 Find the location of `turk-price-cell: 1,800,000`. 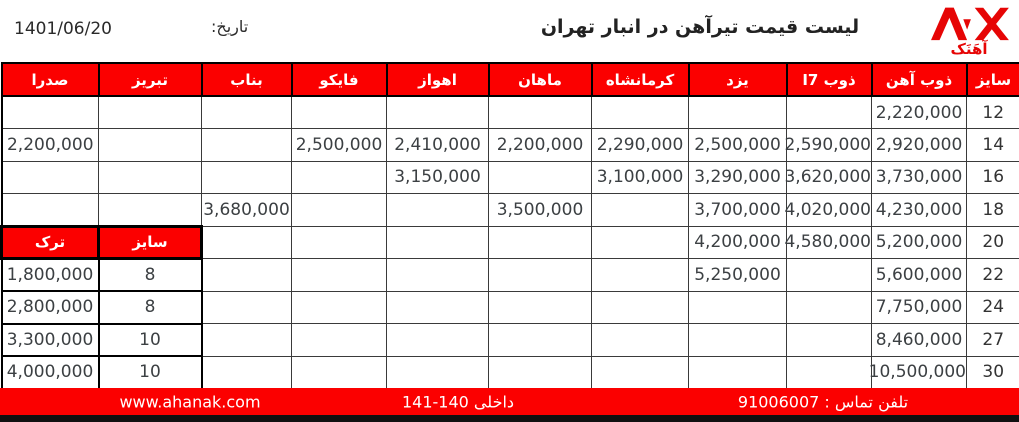

turk-price-cell: 1,800,000 is located at coordinates (50, 274).